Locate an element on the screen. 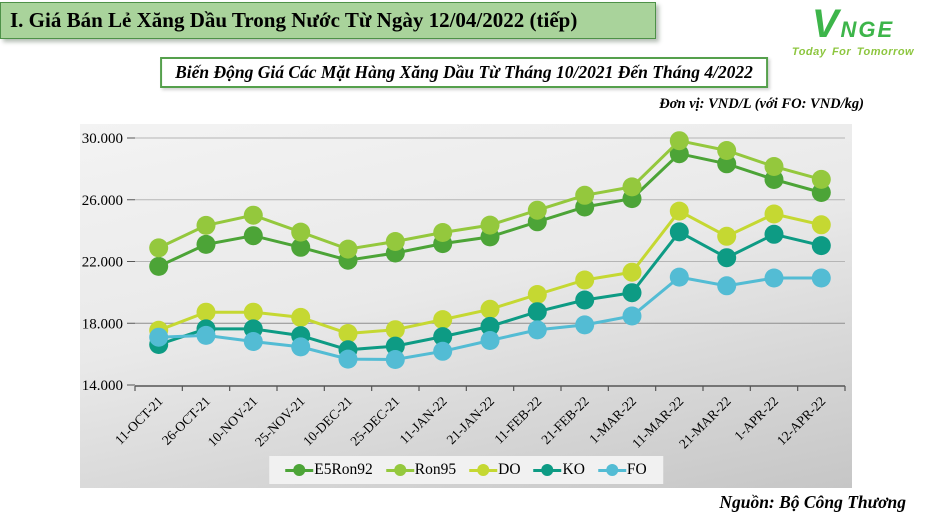 The width and height of the screenshot is (928, 524). legend-label-ron95: Ron95 is located at coordinates (435, 469).